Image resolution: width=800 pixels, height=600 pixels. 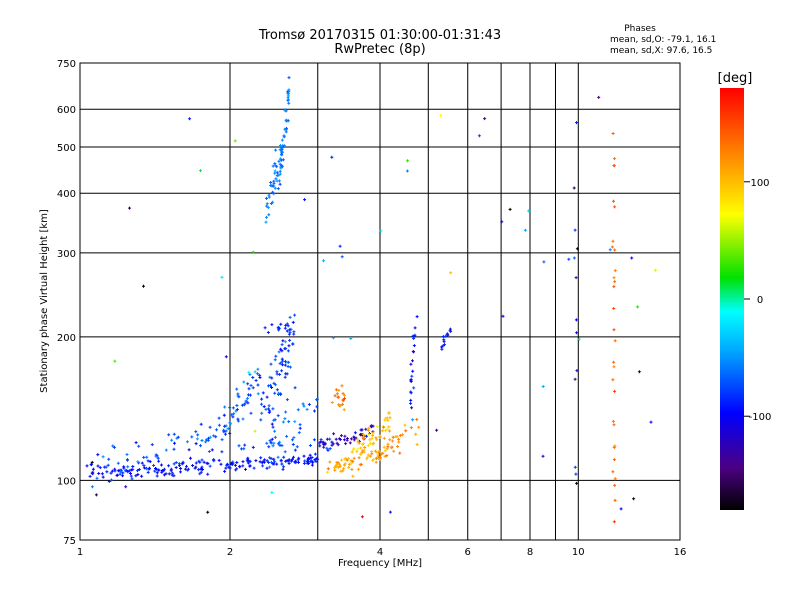 What do you see at coordinates (578, 552) in the screenshot?
I see `x-tick-label: 10` at bounding box center [578, 552].